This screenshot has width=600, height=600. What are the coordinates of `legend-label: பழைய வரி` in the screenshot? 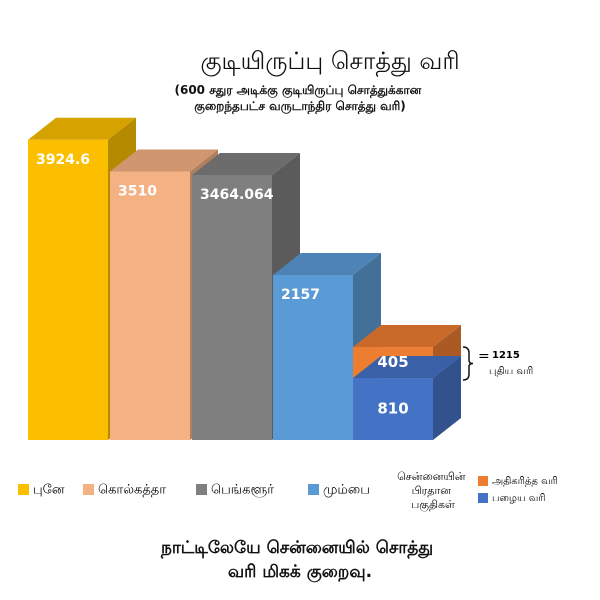 It's located at (518, 498).